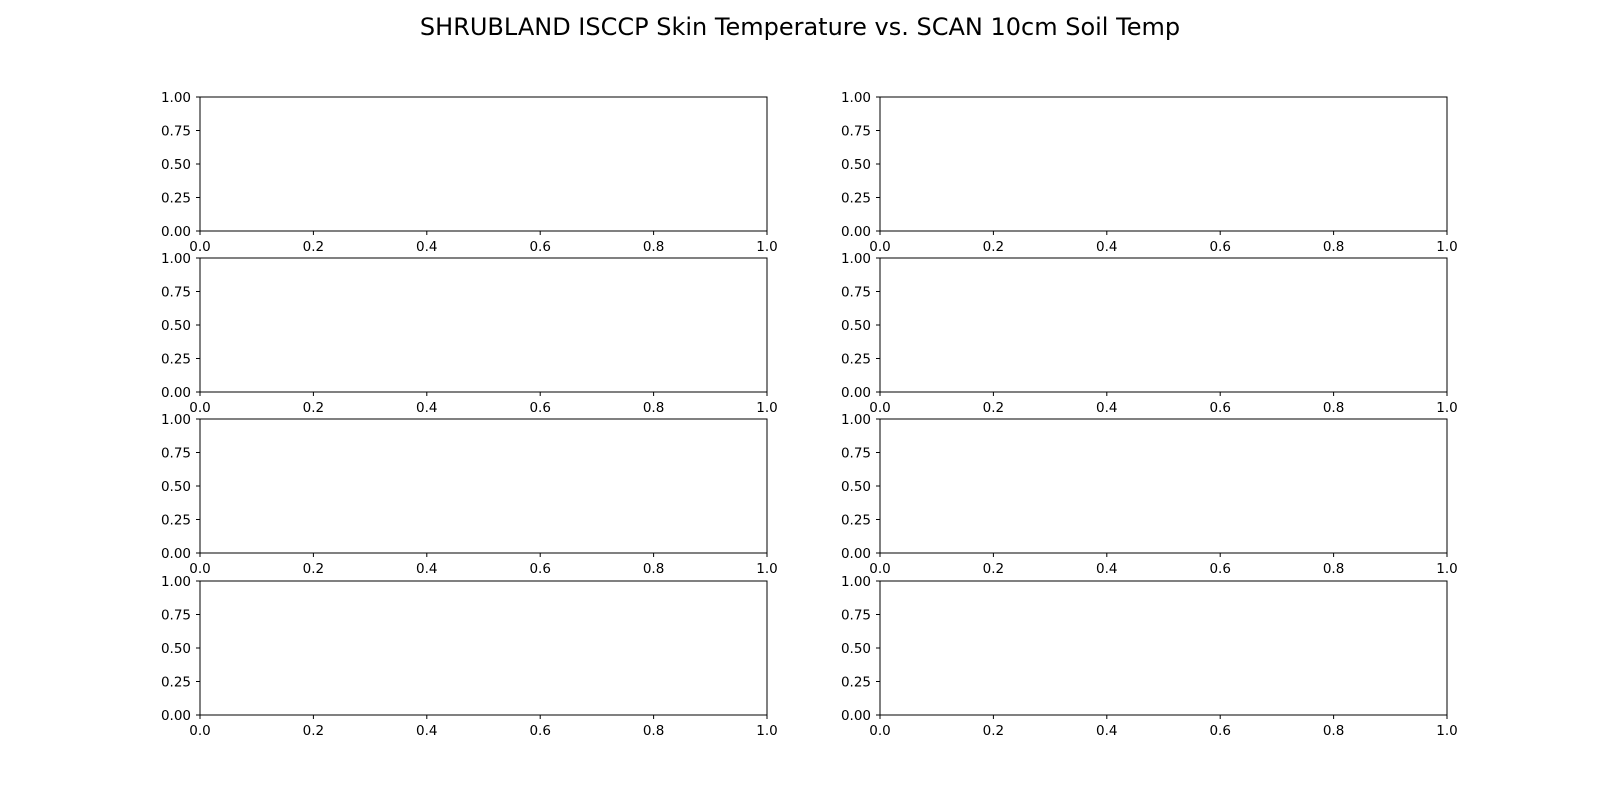 The width and height of the screenshot is (1600, 800). I want to click on subplot-r1c1: 0.0 0.2 0.4 0.6 0.8 1.0 0.00 0.25 0.50 0.75 1.00, so click(469, 172).